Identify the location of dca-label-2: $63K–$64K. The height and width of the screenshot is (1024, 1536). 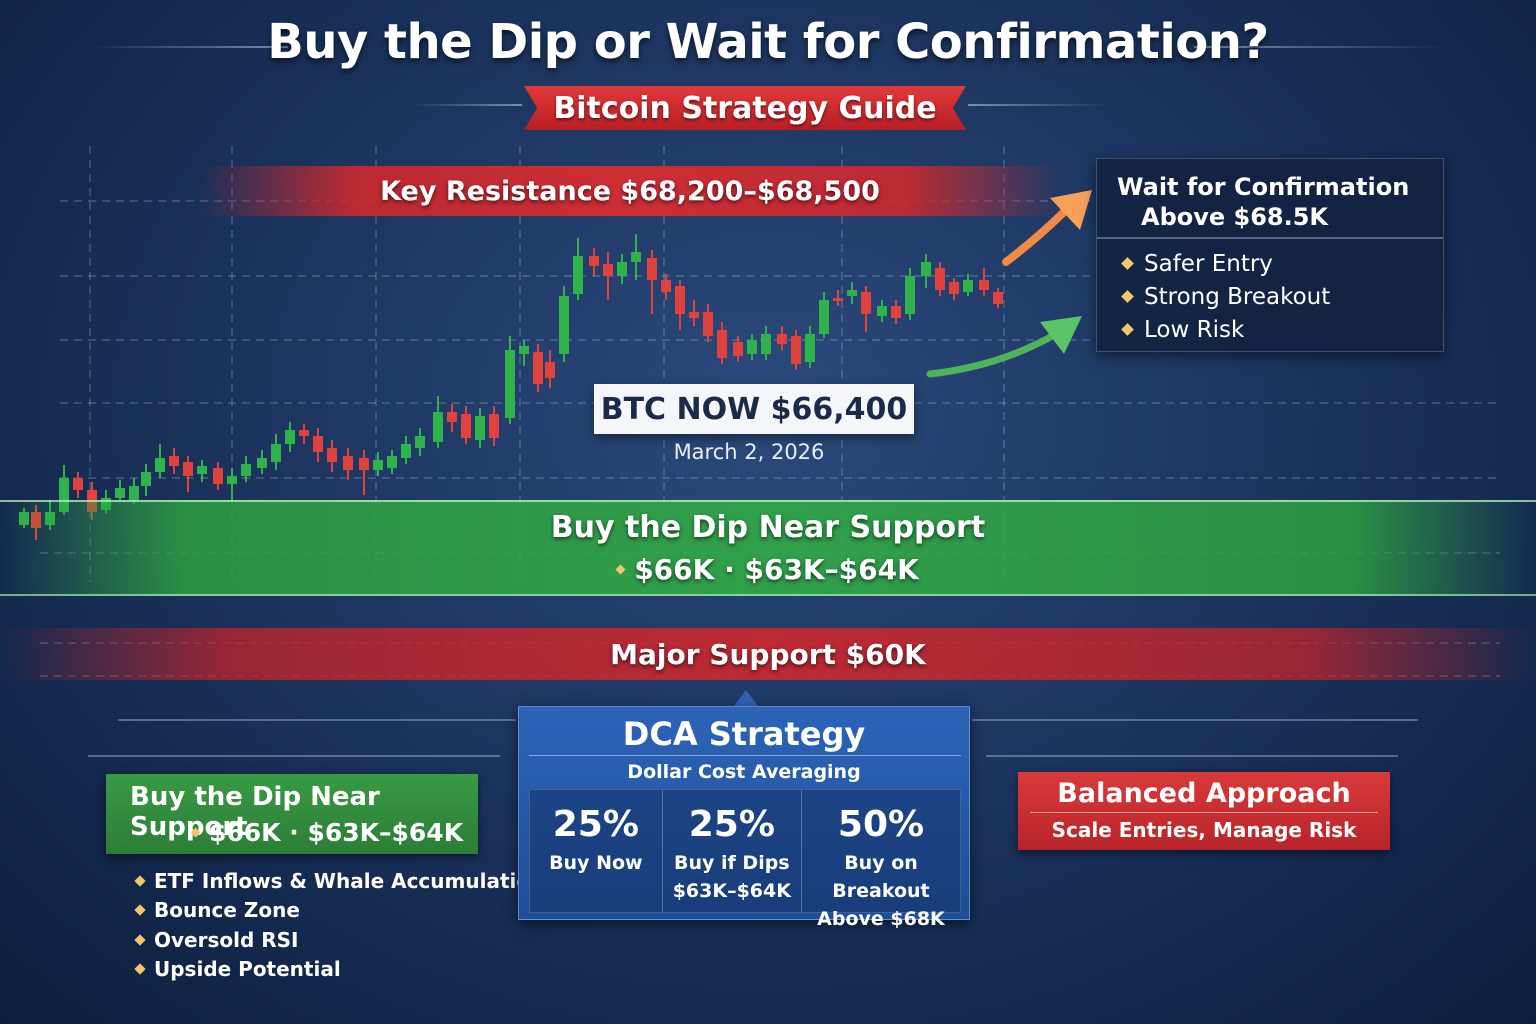
(731, 891).